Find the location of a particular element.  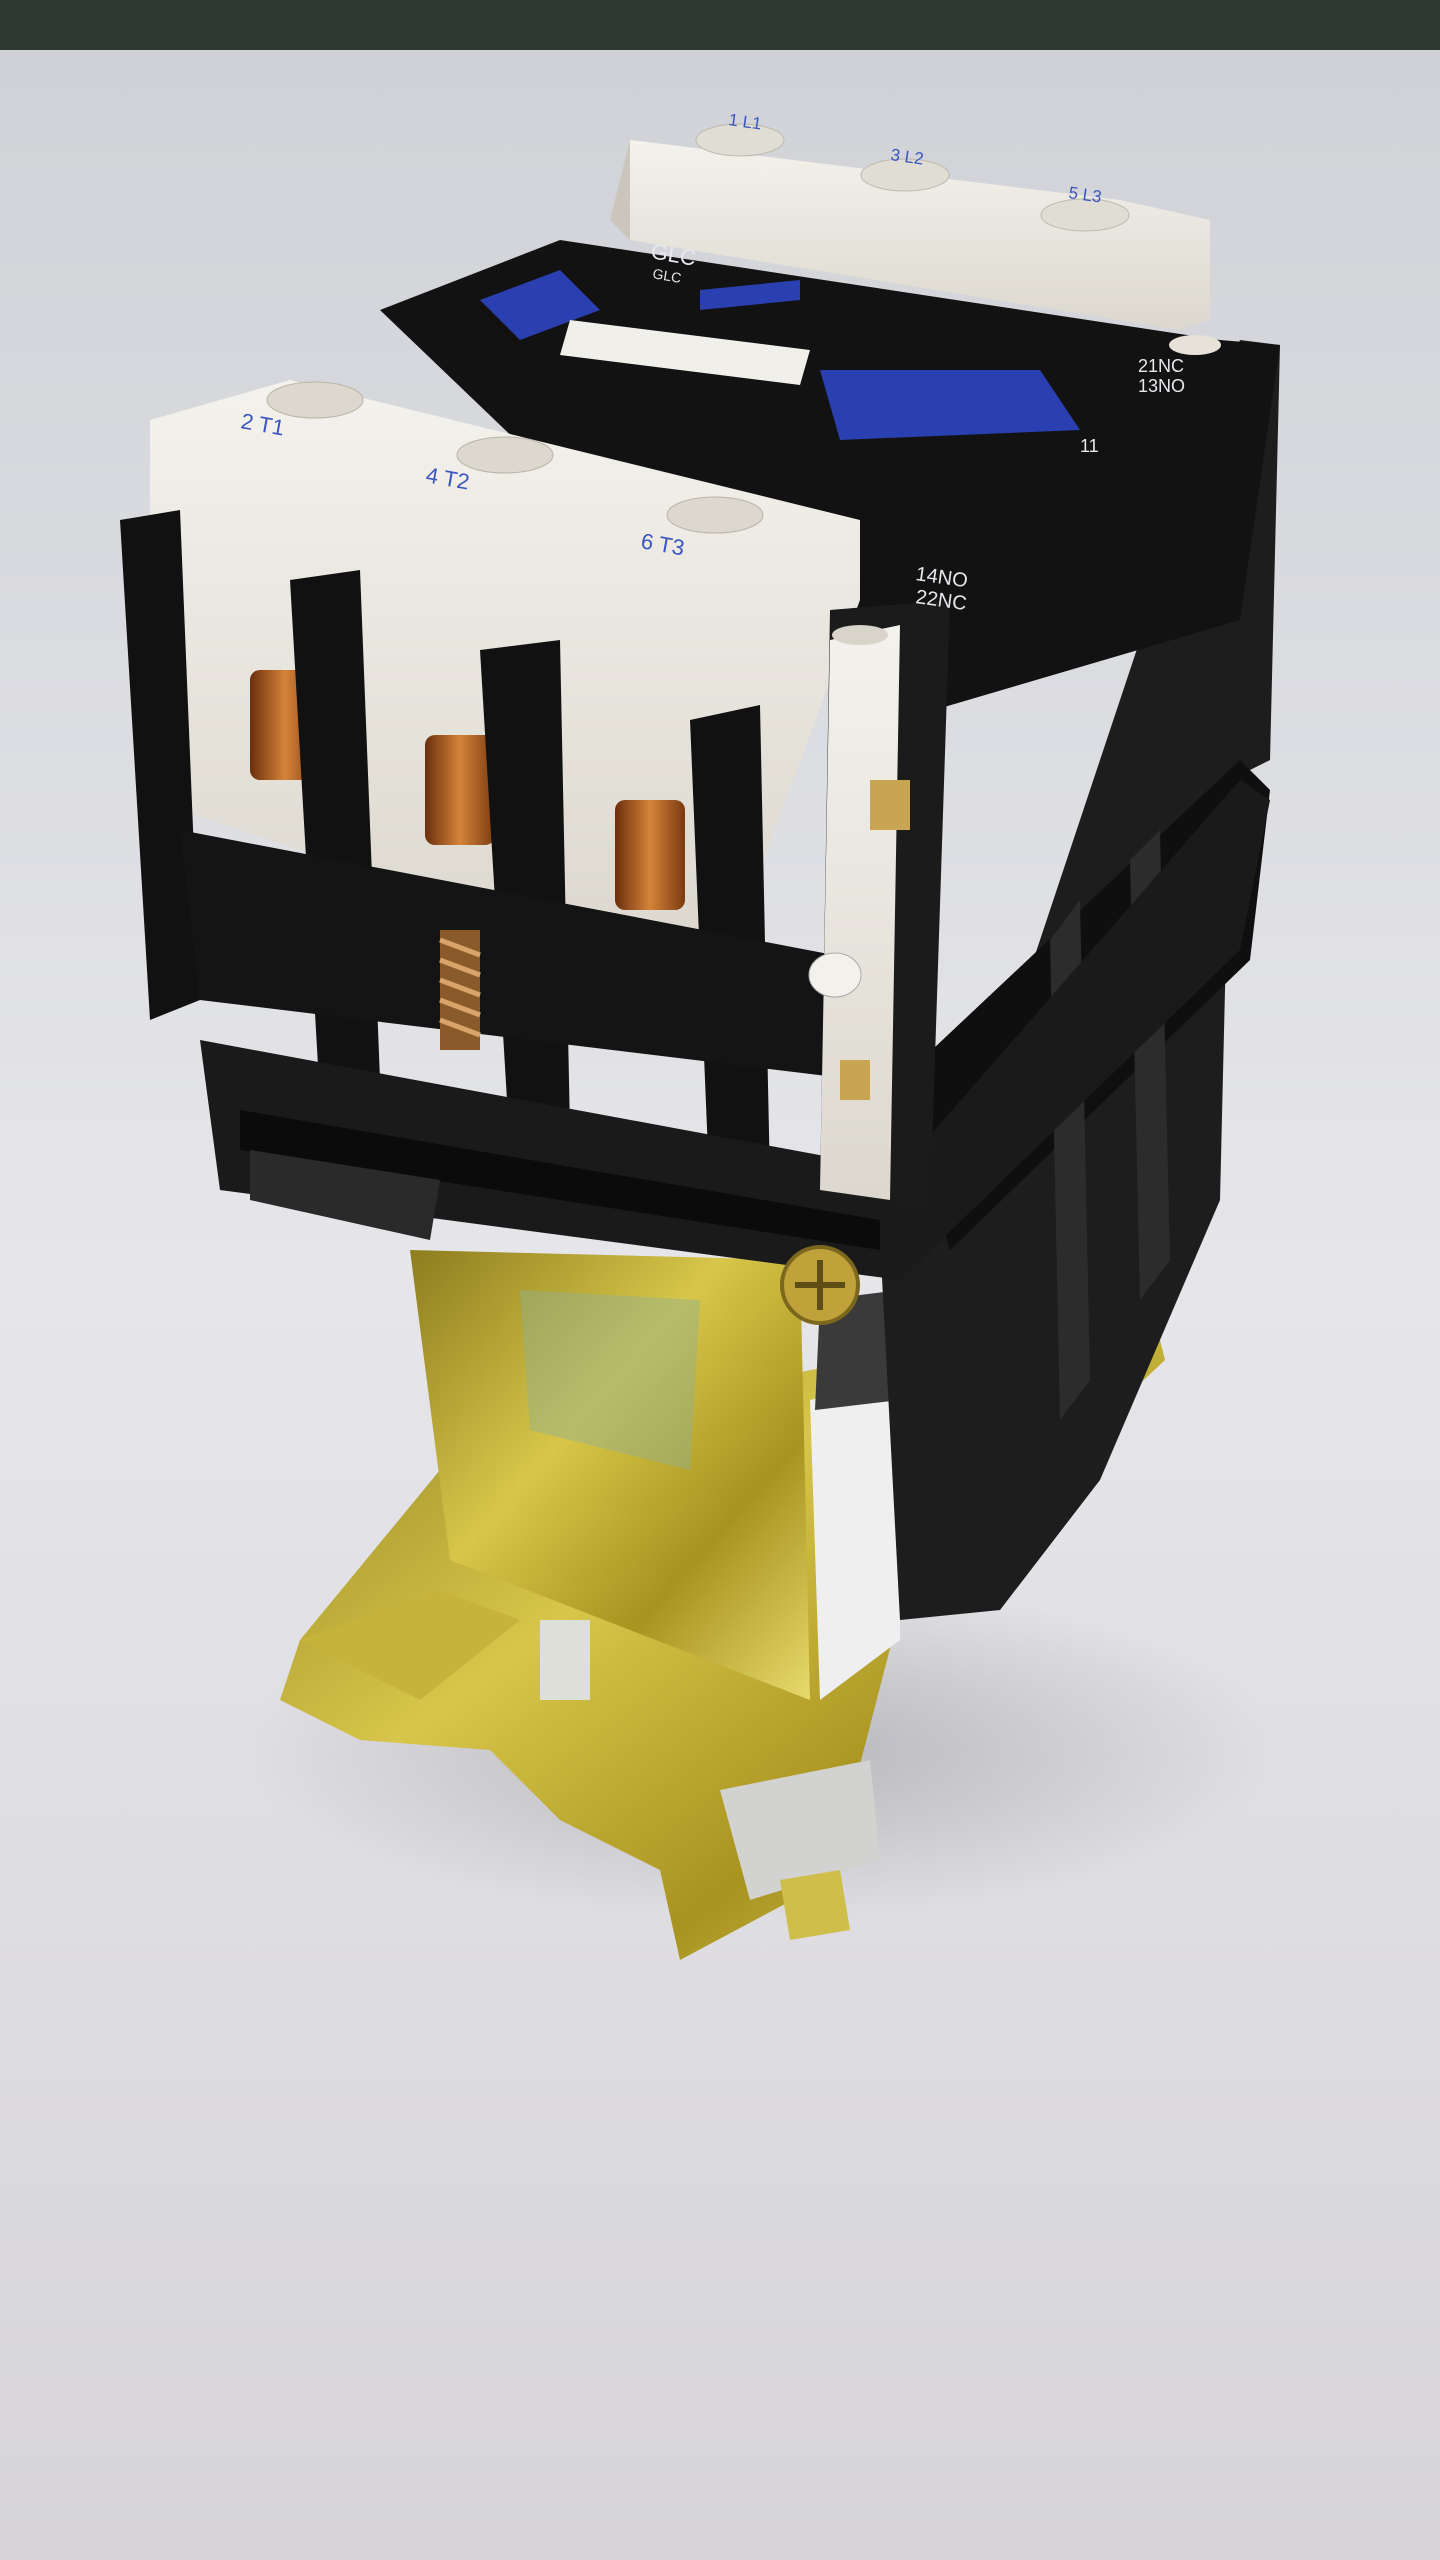

upper-terminal-block is located at coordinates (920, 235).